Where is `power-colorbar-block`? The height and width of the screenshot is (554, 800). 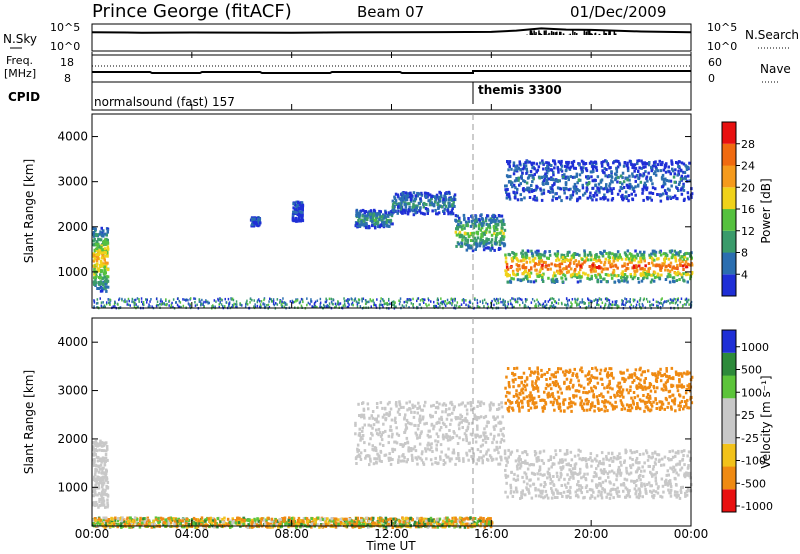 power-colorbar-block is located at coordinates (729, 133).